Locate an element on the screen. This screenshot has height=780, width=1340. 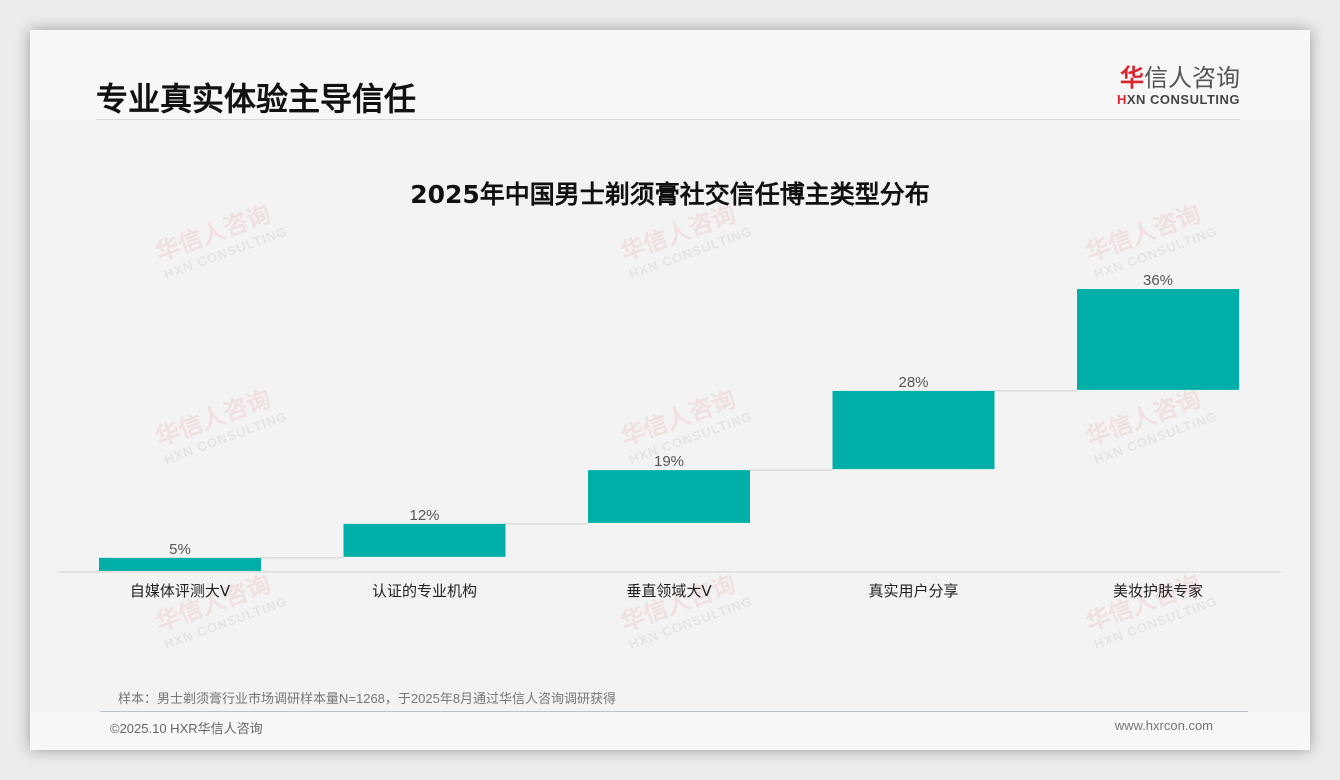
page-title: 专业真实体验主导信任 is located at coordinates (256, 99).